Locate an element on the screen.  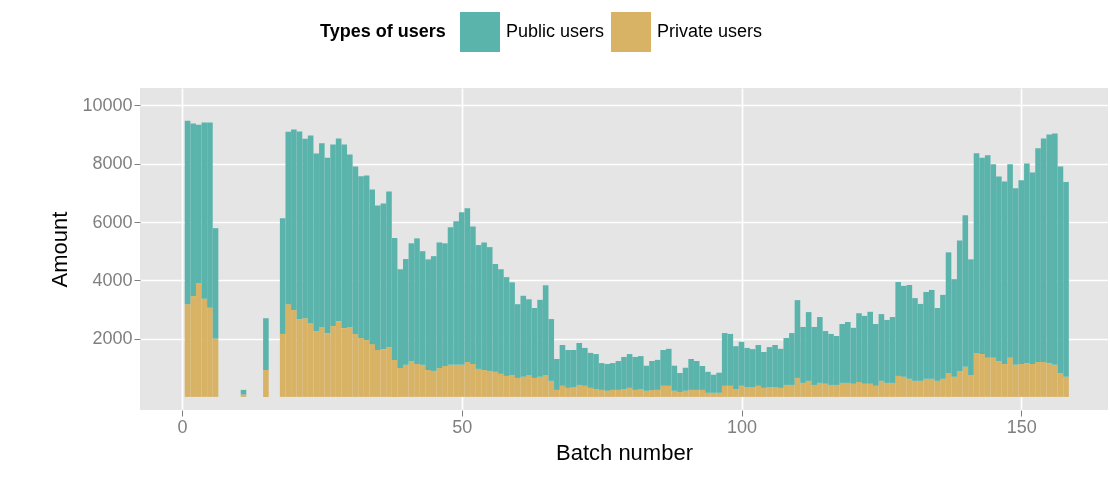
x-axis-title: Batch number is located at coordinates (624, 452).